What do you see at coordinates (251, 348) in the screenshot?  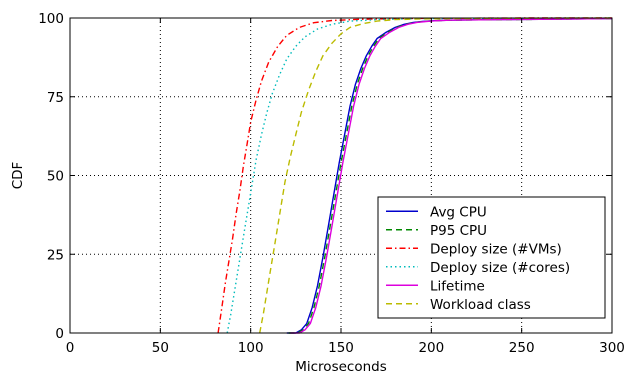 I see `x-tick-label: 100` at bounding box center [251, 348].